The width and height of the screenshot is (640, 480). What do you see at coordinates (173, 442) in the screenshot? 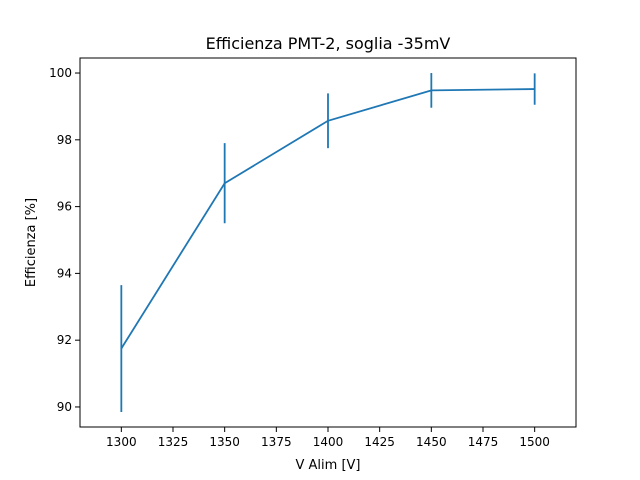
I see `x-tick-label: 1325` at bounding box center [173, 442].